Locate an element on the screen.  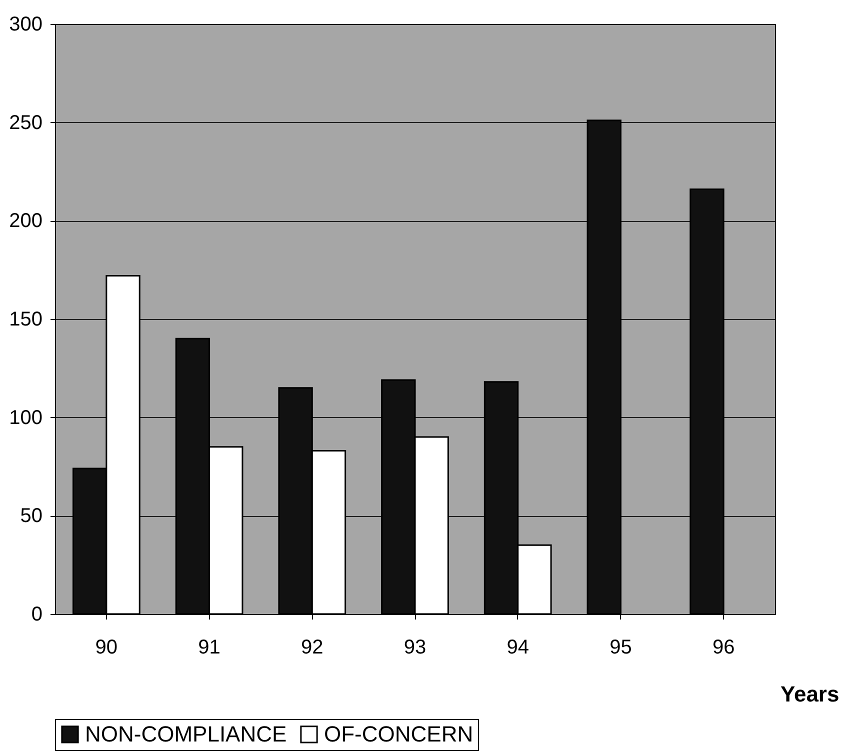
y-tick-label: 0 is located at coordinates (36, 615).